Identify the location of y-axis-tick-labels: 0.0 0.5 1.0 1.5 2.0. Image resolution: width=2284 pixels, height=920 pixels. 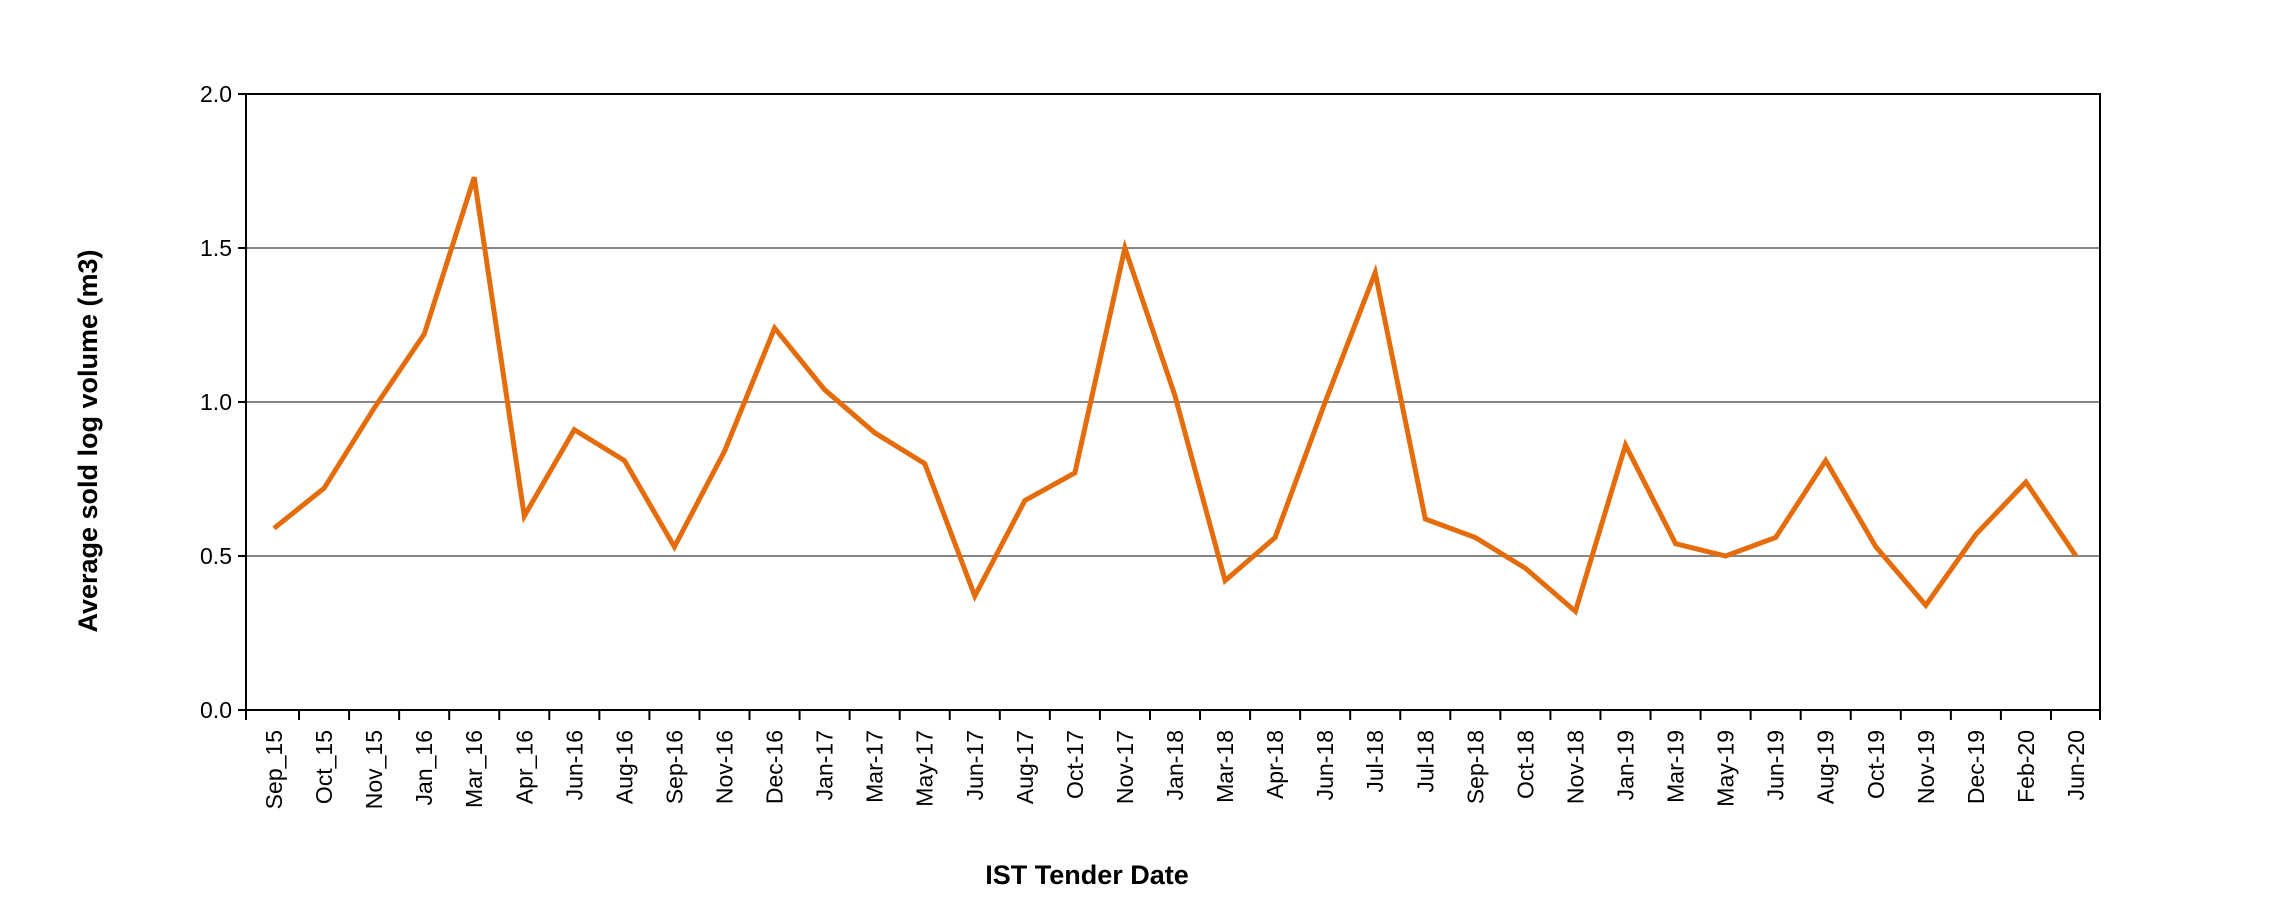
(216, 402).